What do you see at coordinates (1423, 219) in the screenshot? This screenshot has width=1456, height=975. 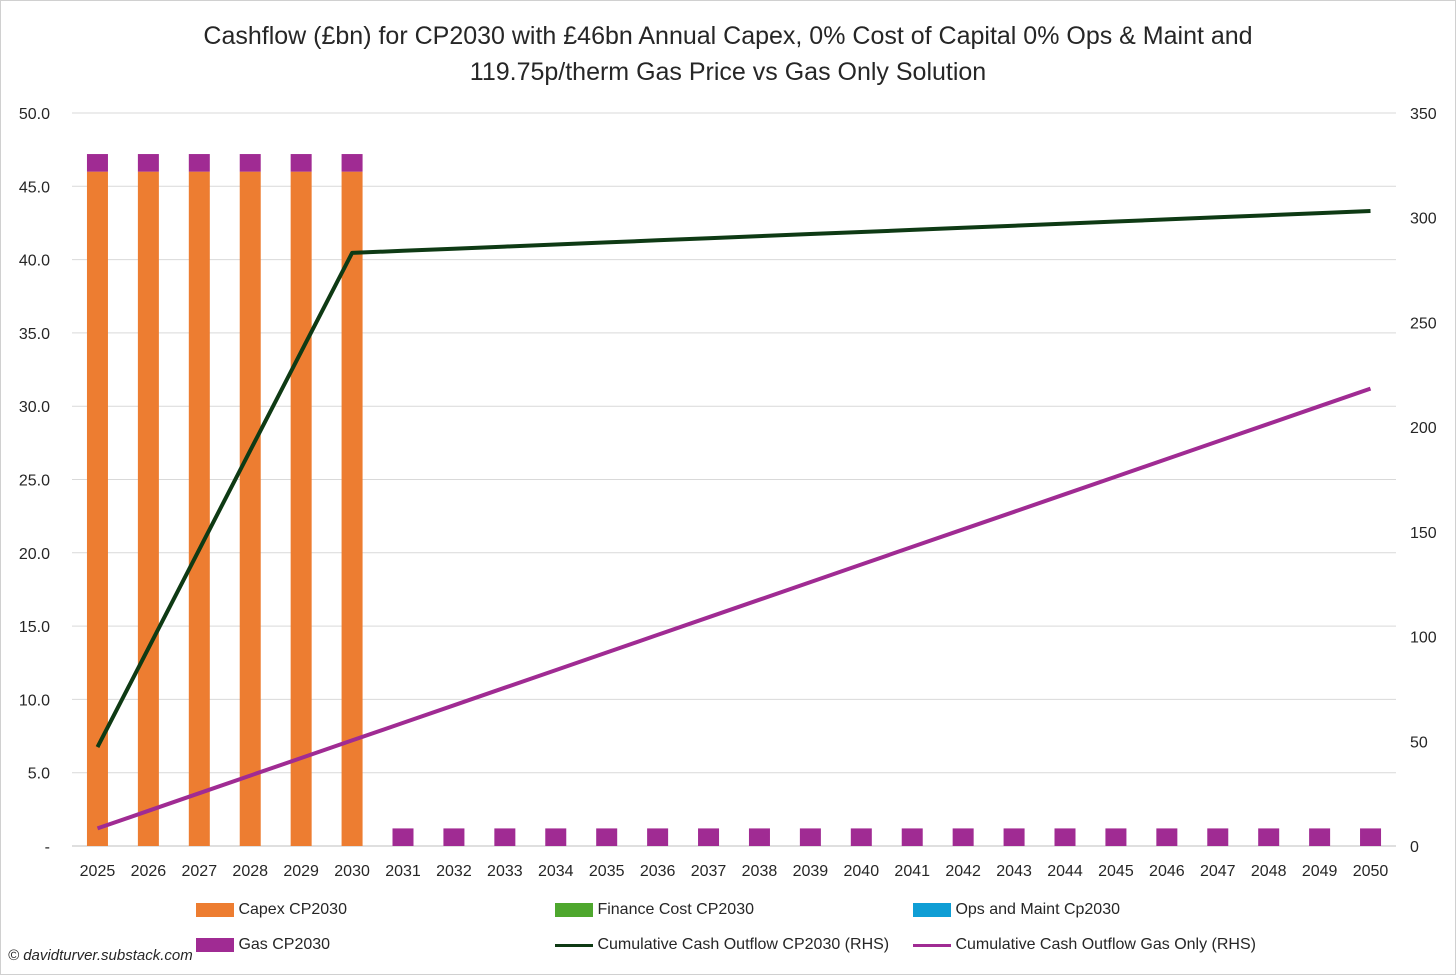 I see `right-axis-tick-label: 300` at bounding box center [1423, 219].